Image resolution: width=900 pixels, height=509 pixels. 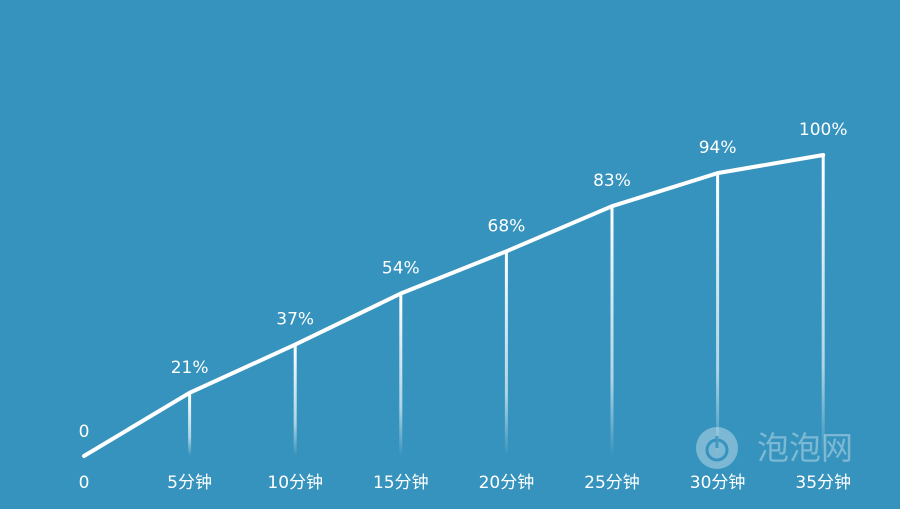 I want to click on data-label: 94%, so click(x=718, y=148).